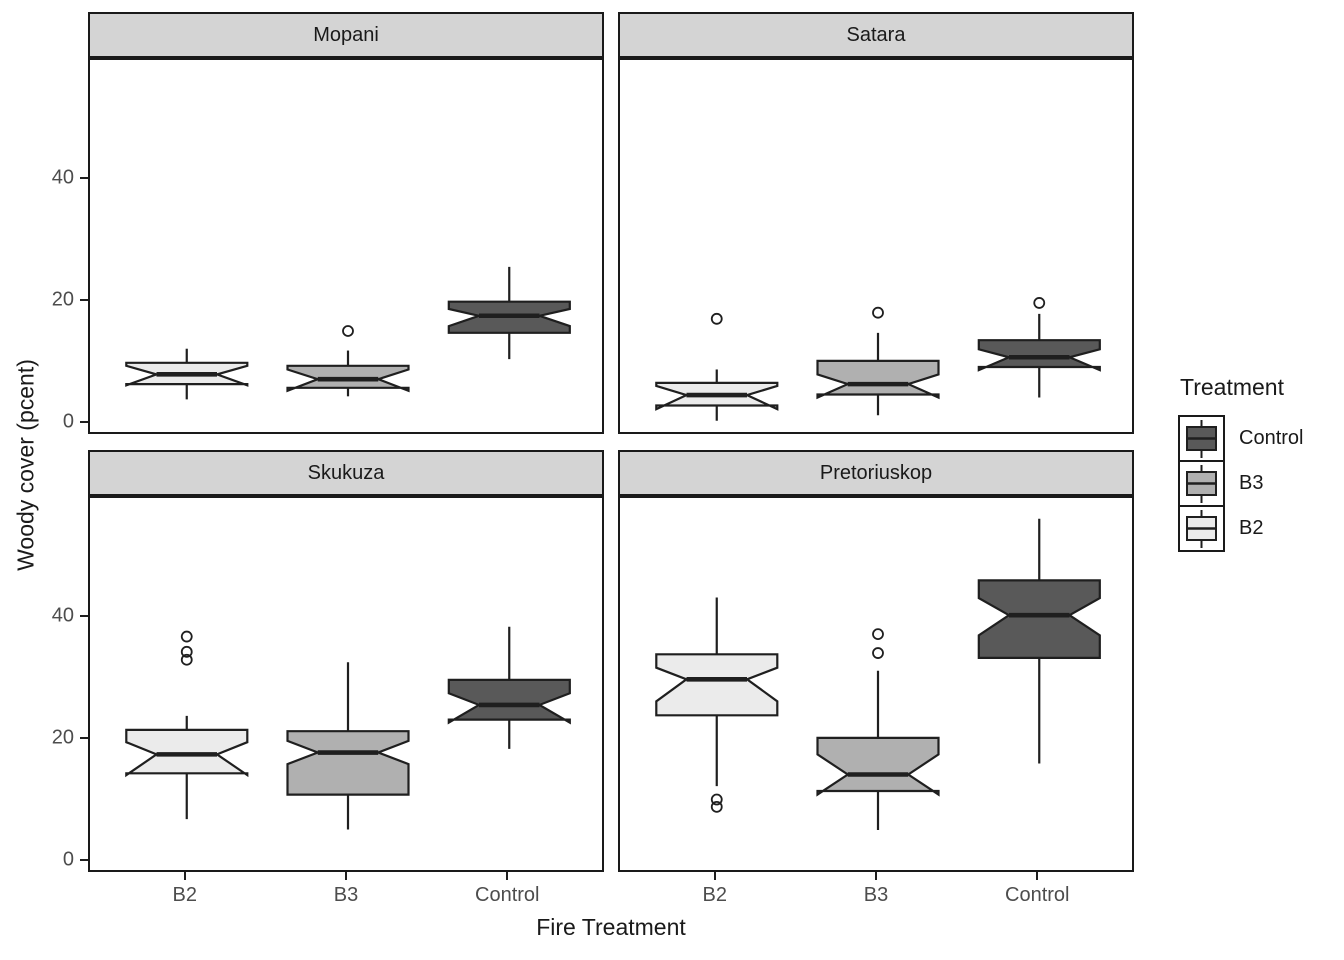 This screenshot has width=1344, height=960. Describe the element at coordinates (25, 465) in the screenshot. I see `y-axis-title: Woody cover (pcent)` at that location.